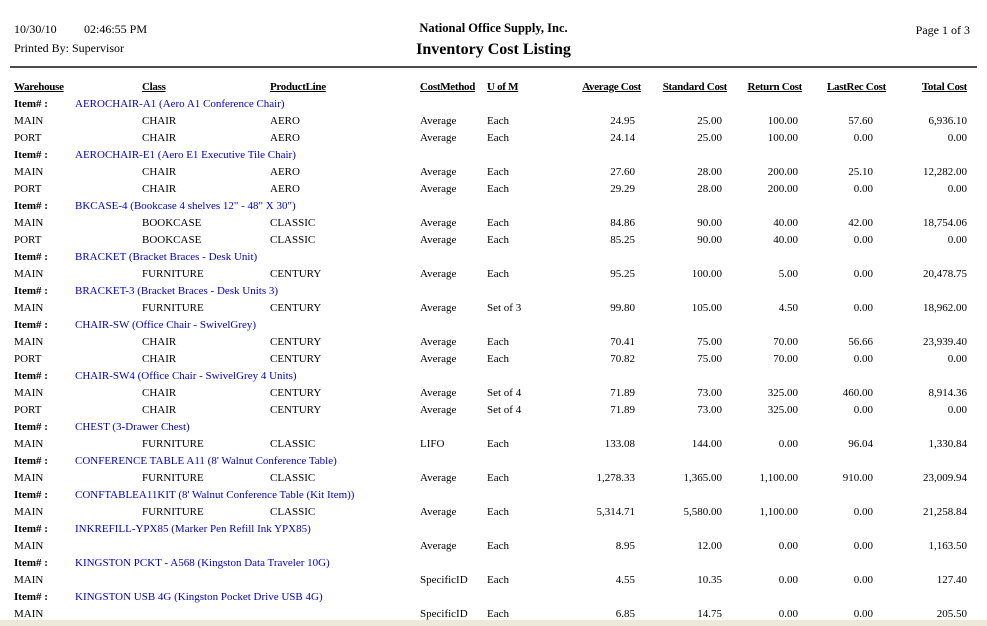  What do you see at coordinates (180, 104) in the screenshot?
I see `item-link: AEROCHAIR-A1 (Aero A1 Conference Chair)` at bounding box center [180, 104].